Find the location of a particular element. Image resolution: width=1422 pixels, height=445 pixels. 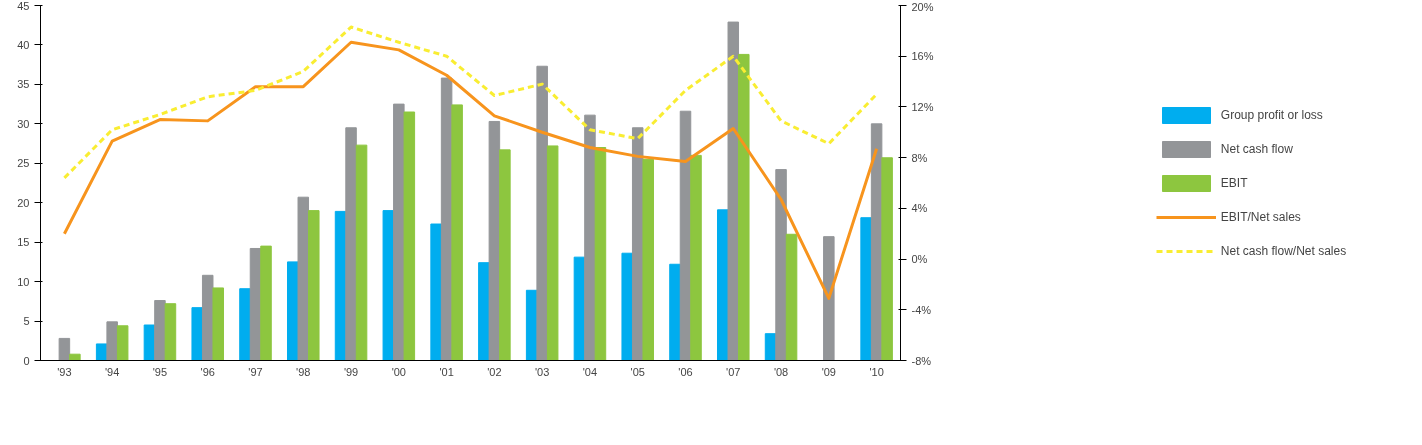

y-tick-label: 5 is located at coordinates (26, 321).